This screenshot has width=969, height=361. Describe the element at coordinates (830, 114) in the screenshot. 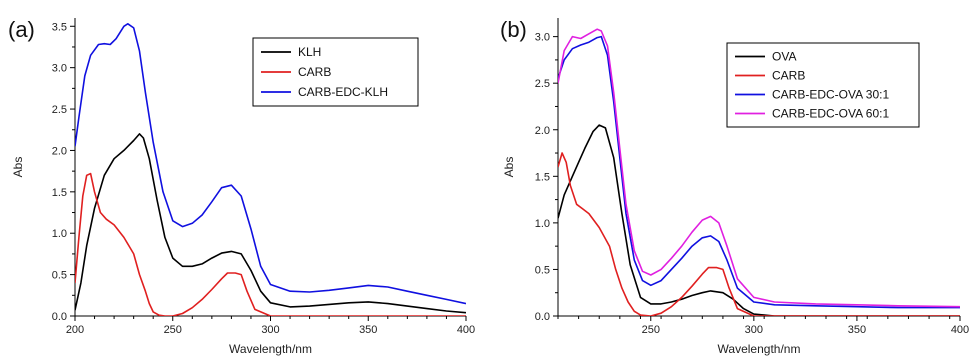

I see `legend-label: CARB-EDC-OVA 60:1` at that location.